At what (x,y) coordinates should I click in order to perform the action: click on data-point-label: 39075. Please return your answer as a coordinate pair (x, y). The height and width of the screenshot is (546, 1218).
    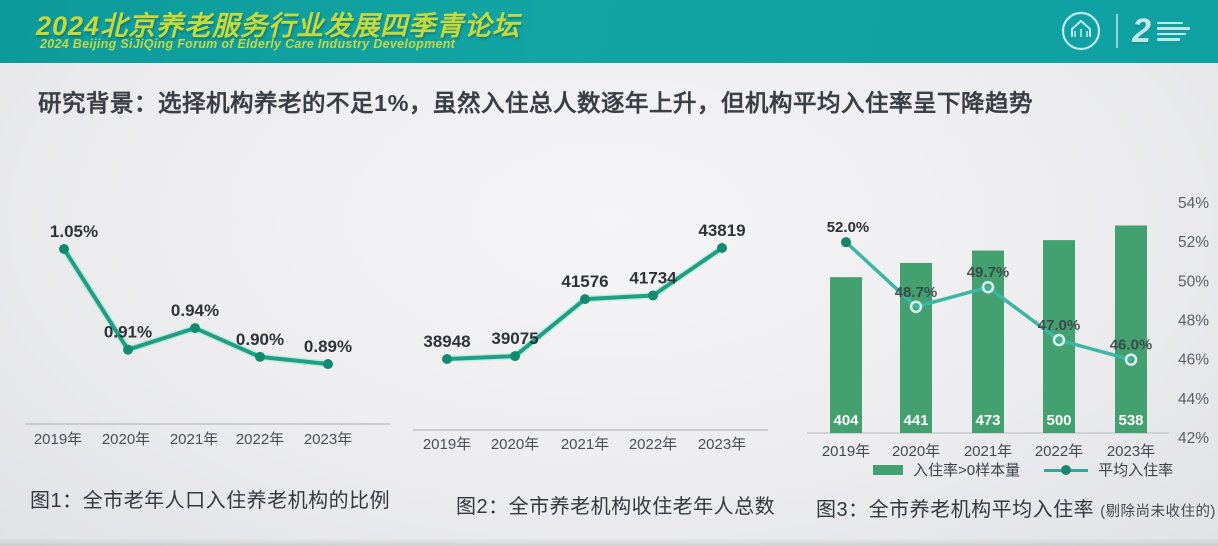
    Looking at the image, I should click on (514, 338).